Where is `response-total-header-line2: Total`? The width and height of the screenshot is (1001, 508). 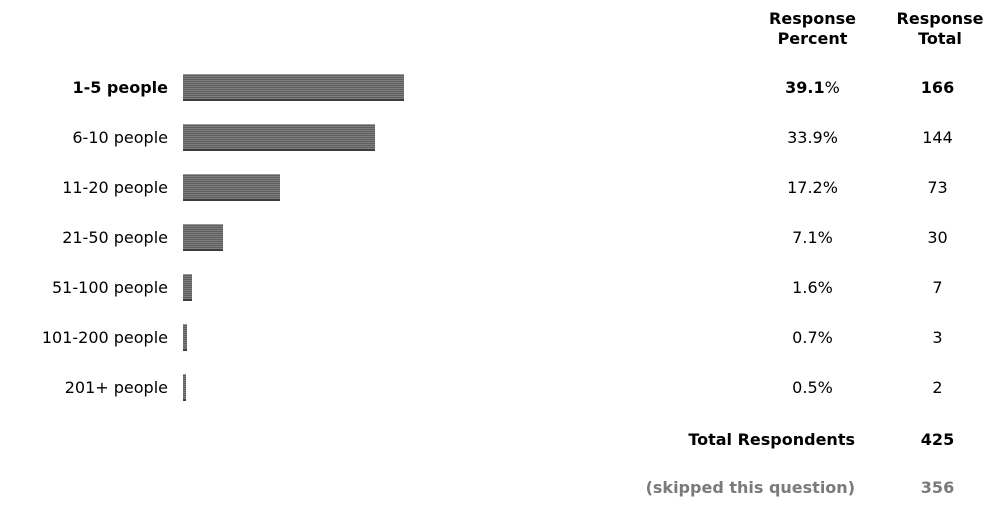 response-total-header-line2: Total is located at coordinates (940, 38).